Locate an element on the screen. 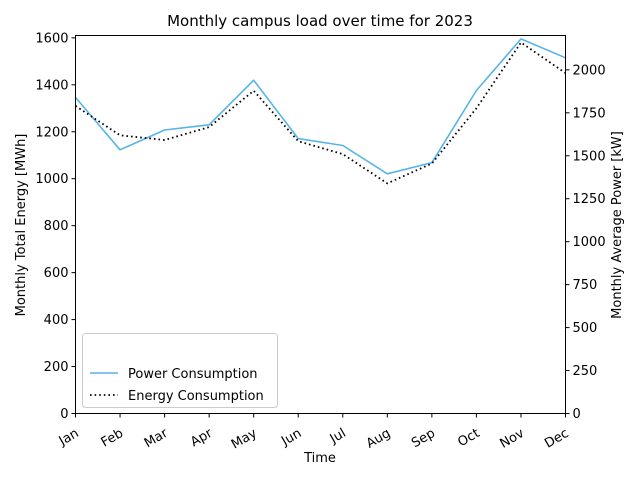 This screenshot has height=480, width=640. left-tick-label: 1400 is located at coordinates (51, 85).